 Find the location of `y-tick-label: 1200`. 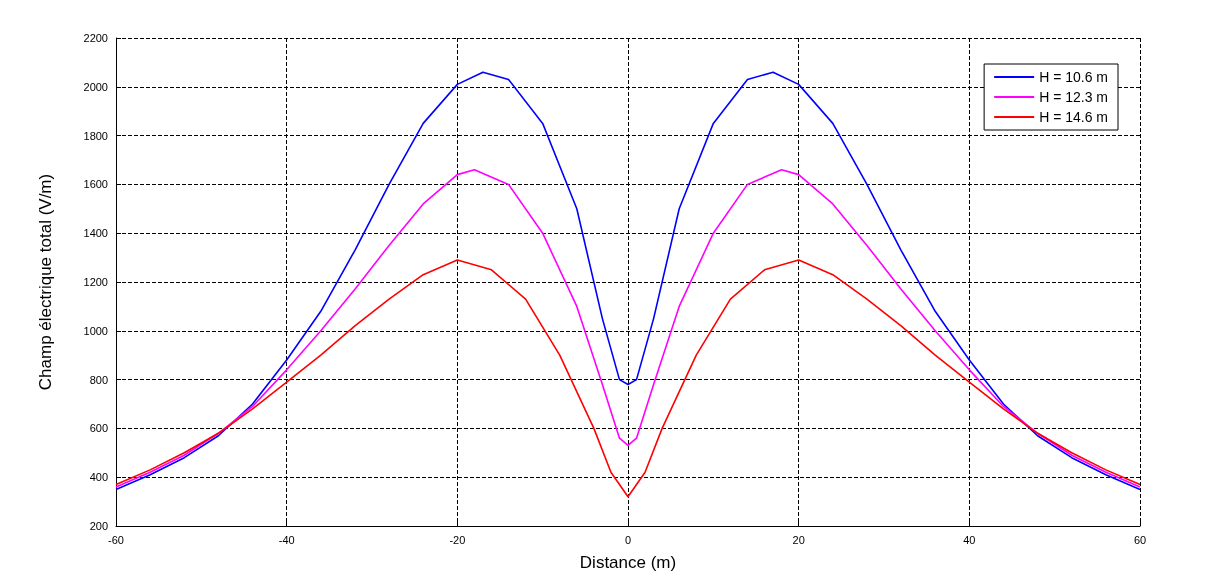

y-tick-label: 1200 is located at coordinates (95, 282).